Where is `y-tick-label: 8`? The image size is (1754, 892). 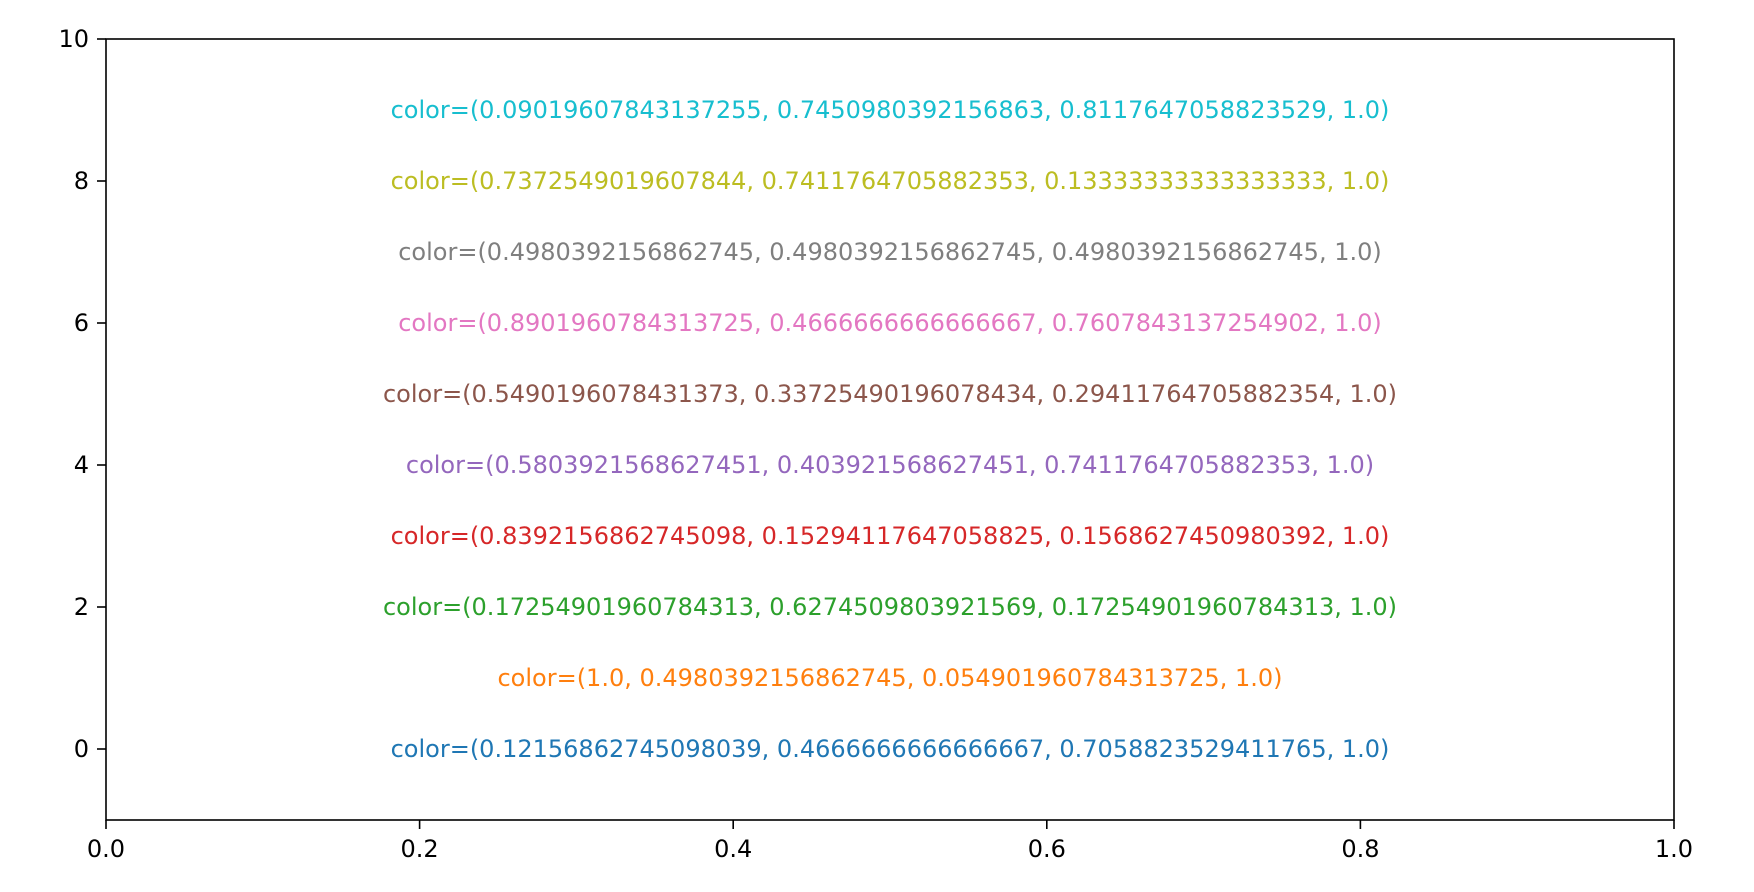 y-tick-label: 8 is located at coordinates (81, 181).